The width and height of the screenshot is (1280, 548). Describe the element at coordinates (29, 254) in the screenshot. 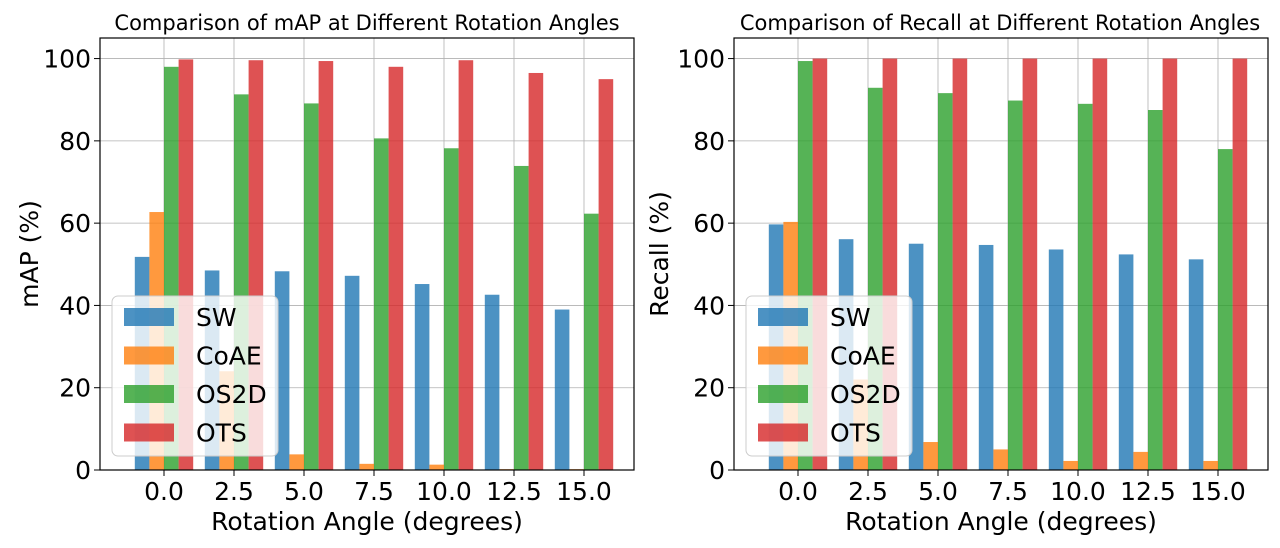

I see `y-axis-label: mAP (%)` at that location.